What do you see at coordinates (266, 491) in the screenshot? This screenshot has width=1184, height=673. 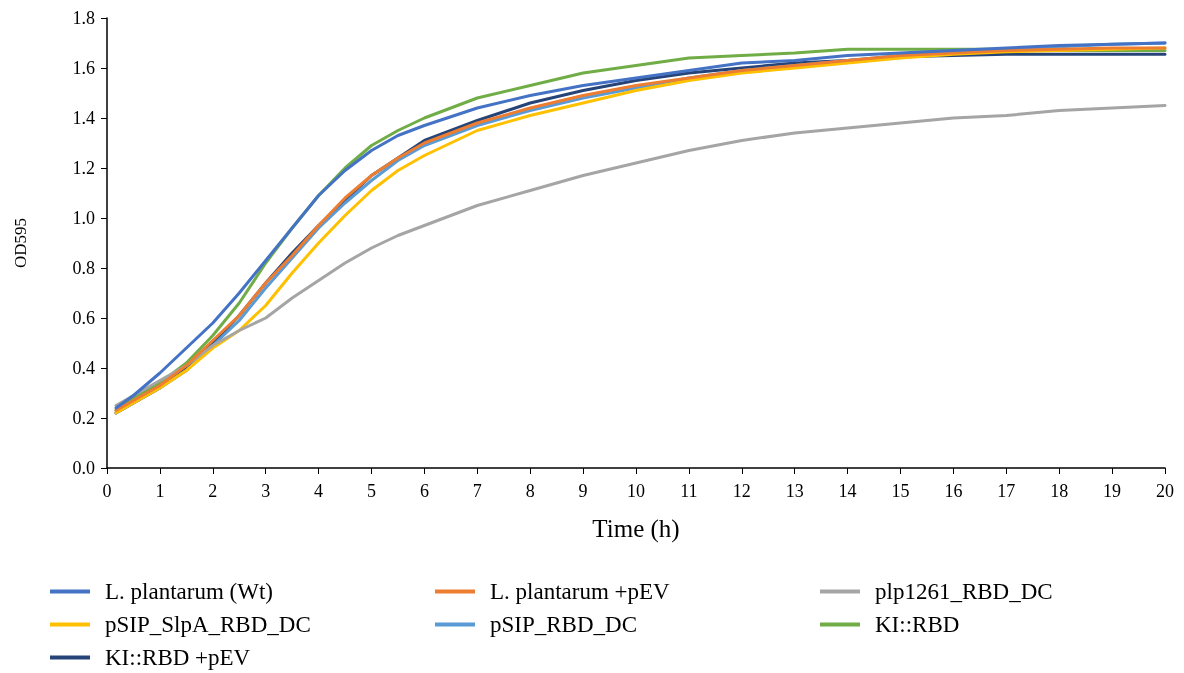 I see `x-tick-label: 3` at bounding box center [266, 491].